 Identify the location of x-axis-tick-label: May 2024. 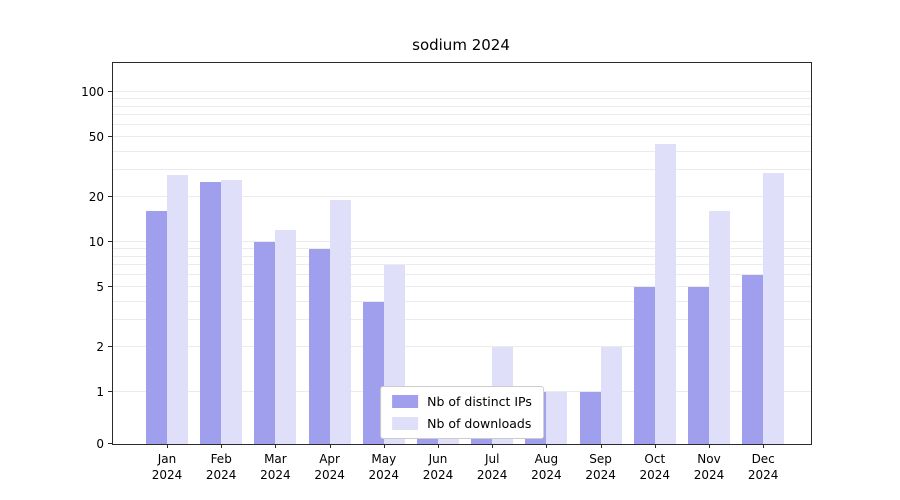
(384, 467).